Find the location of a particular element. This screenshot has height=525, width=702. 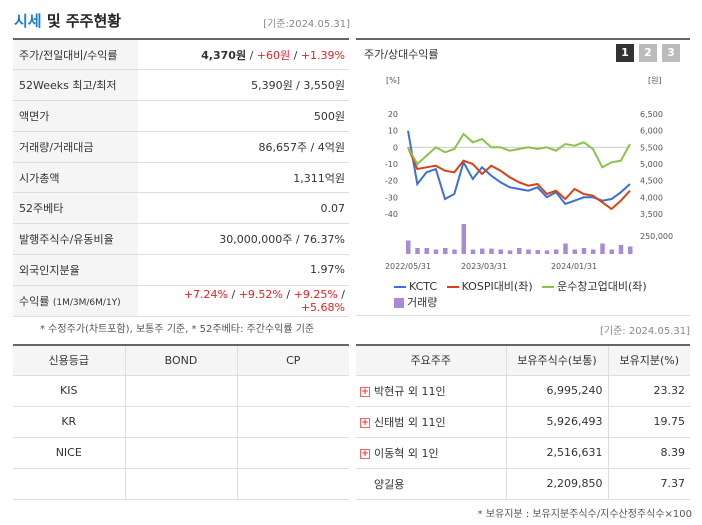

credit-header-grade: 신용등급 is located at coordinates (69, 360).